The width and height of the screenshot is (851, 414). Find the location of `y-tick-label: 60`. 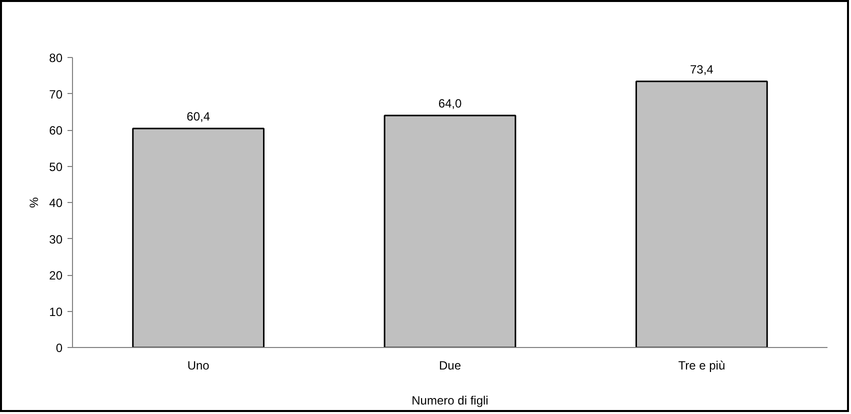

y-tick-label: 60 is located at coordinates (56, 131).